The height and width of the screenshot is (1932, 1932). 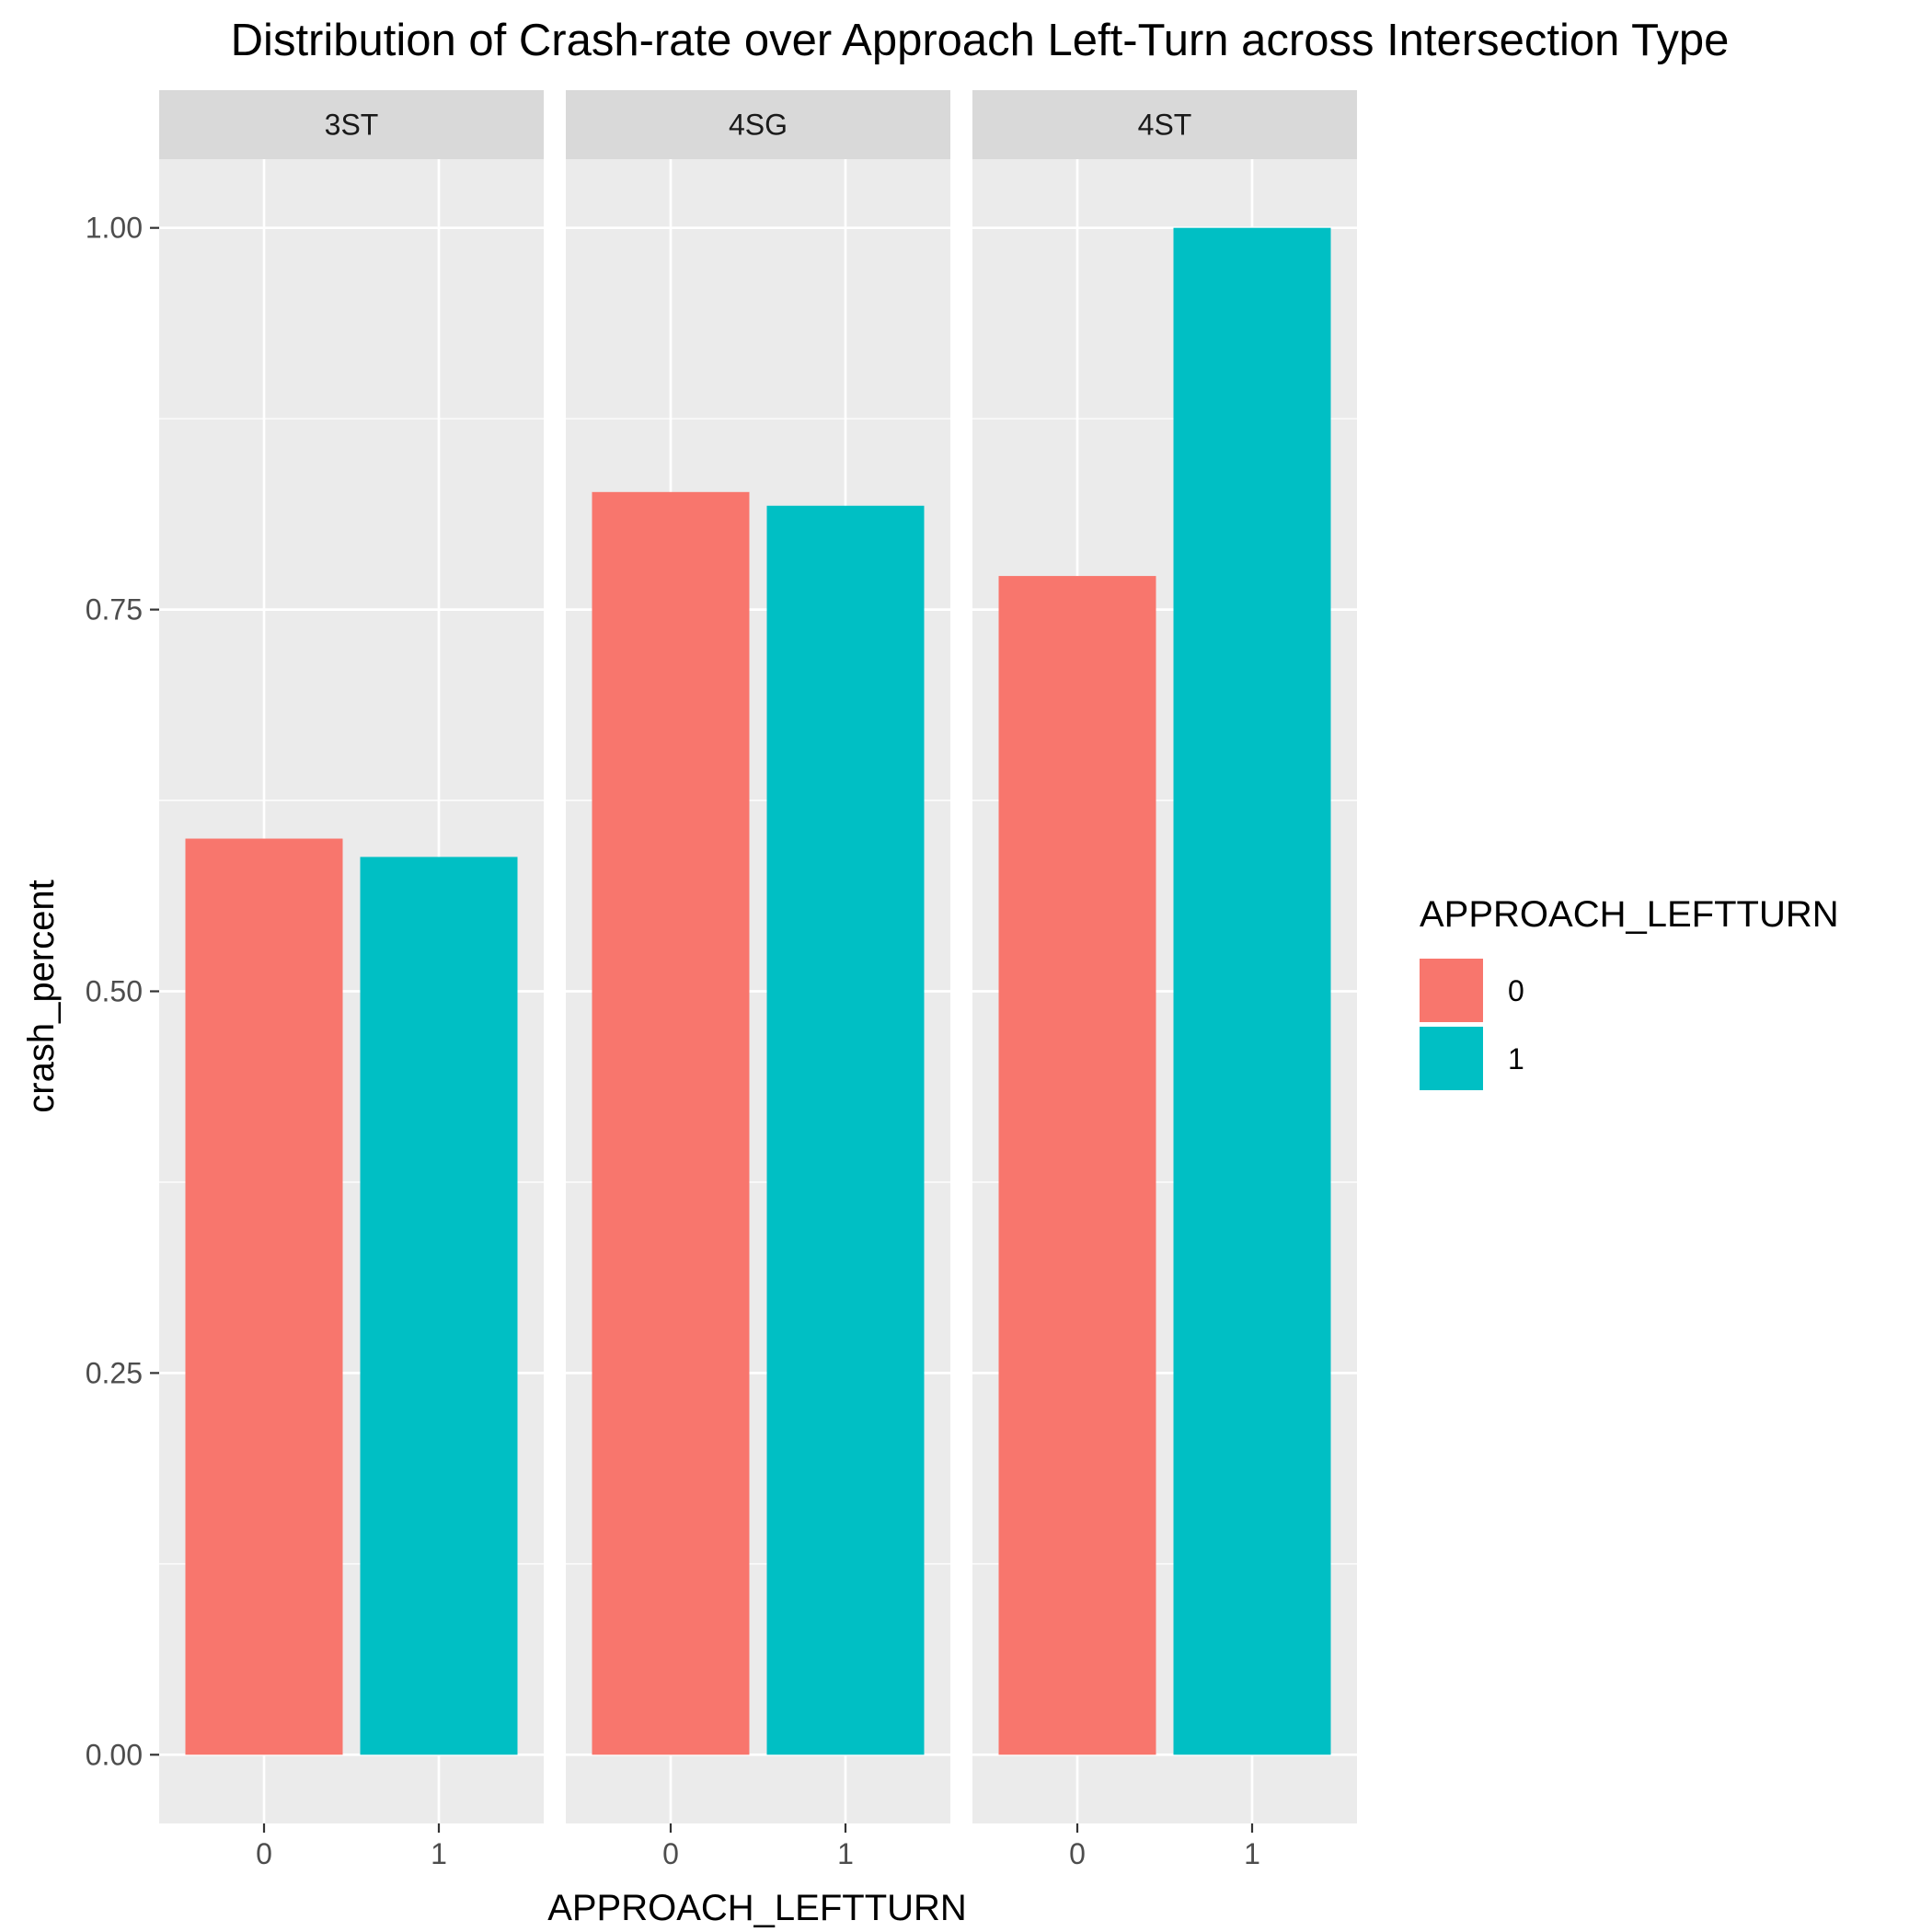 I want to click on y-tick-label: 0.25, so click(x=114, y=1372).